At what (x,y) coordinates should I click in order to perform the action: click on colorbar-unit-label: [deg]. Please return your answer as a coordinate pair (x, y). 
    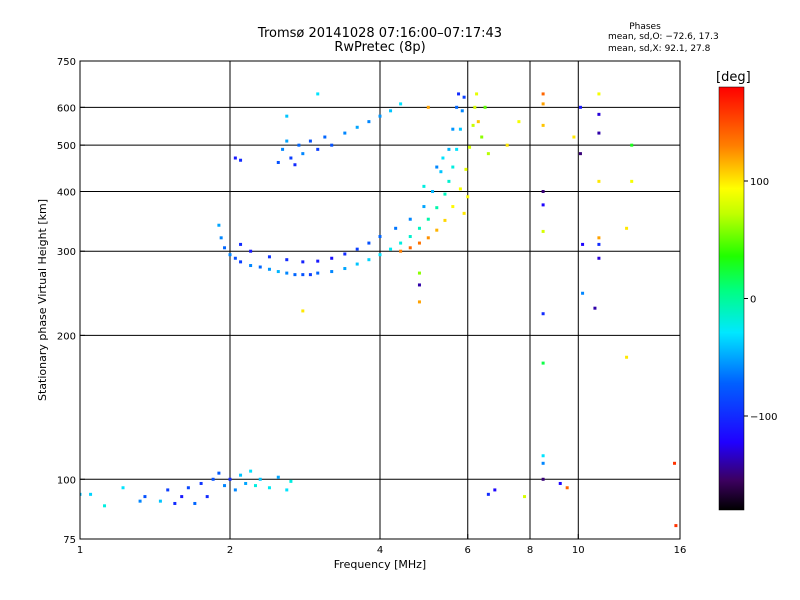
    Looking at the image, I should click on (733, 77).